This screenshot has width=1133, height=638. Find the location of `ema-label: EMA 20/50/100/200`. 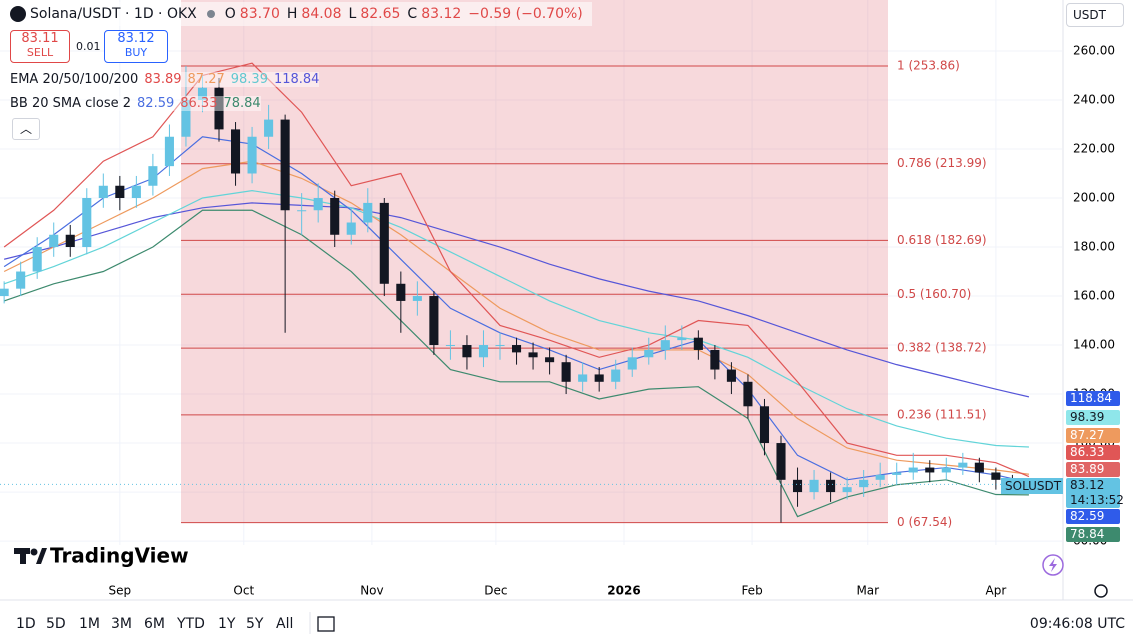

ema-label: EMA 20/50/100/200 is located at coordinates (74, 79).